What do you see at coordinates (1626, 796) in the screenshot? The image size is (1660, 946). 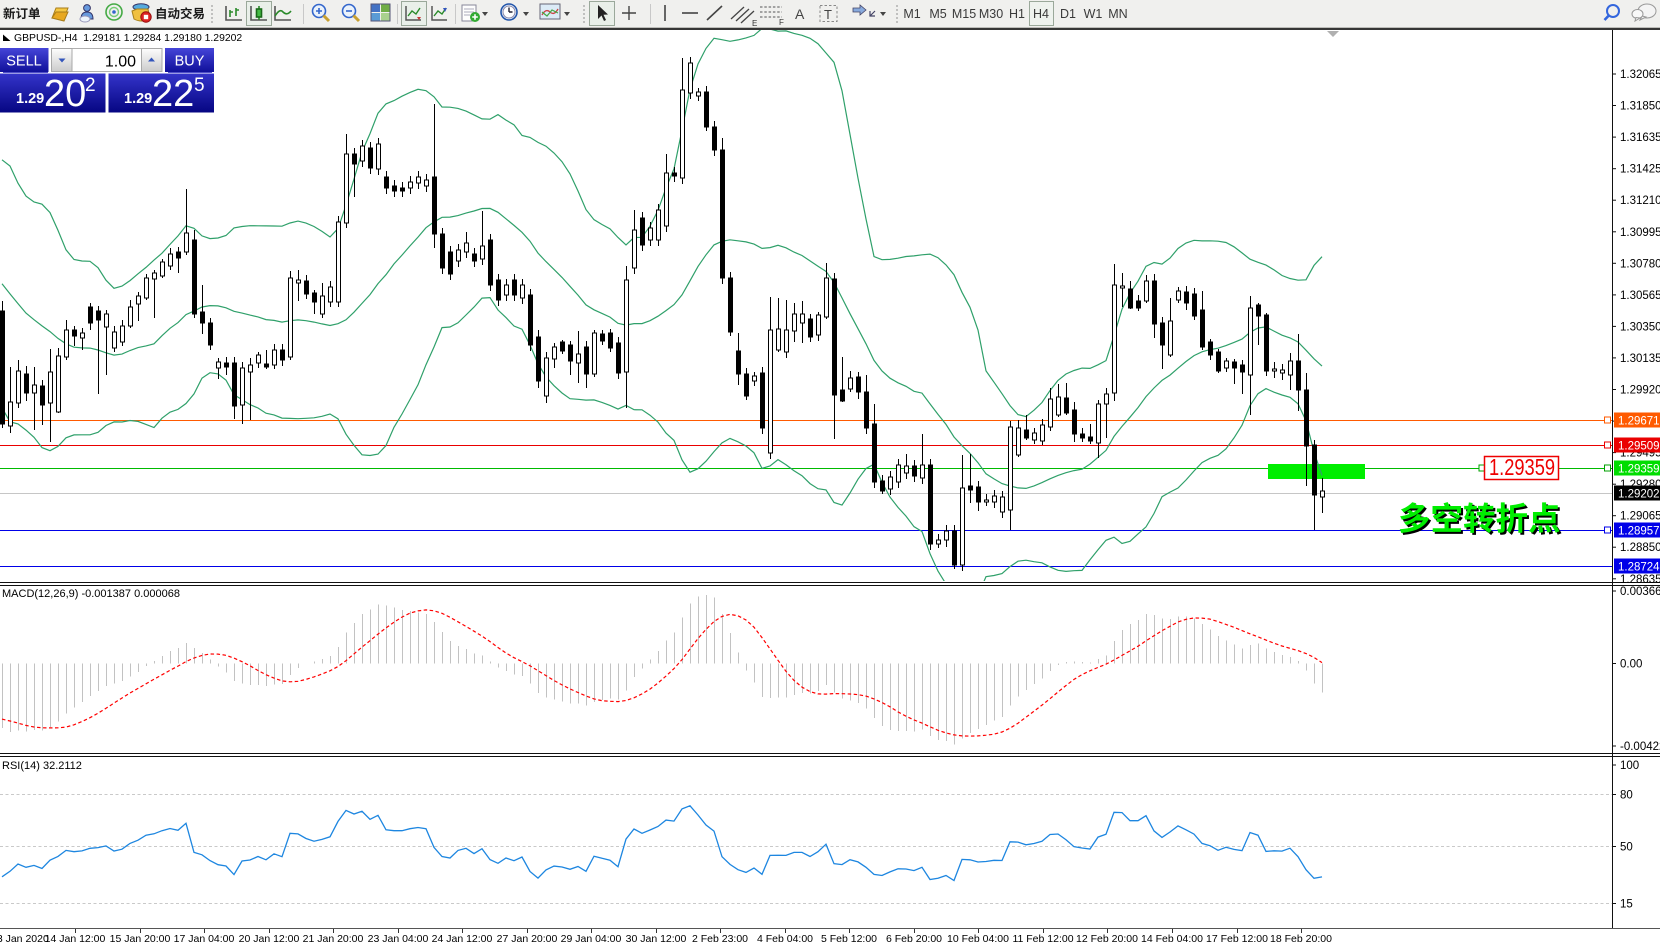 I see `svg-text: 80` at bounding box center [1626, 796].